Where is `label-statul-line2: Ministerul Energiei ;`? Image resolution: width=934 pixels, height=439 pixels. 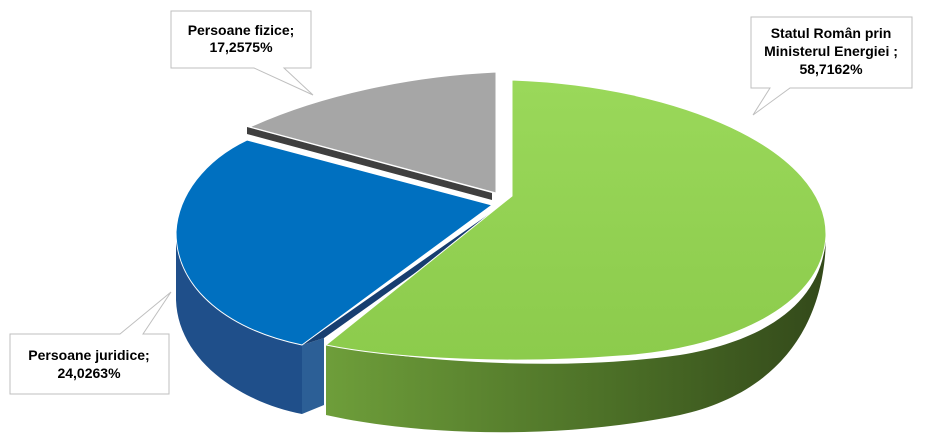 label-statul-line2: Ministerul Energiei ; is located at coordinates (831, 51).